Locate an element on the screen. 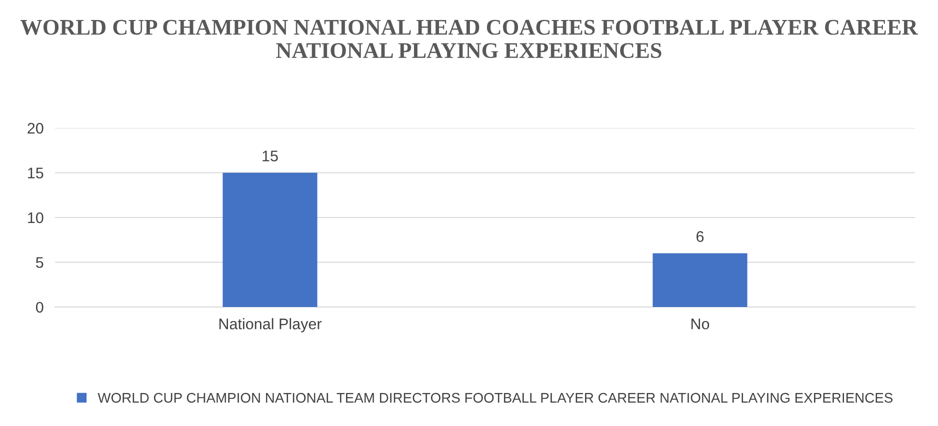  chart-title: WORLD CUP CHAMPION NATIONAL HEAD COACHES FOOTBALL PLAYER CAREER NATIONAL PLAYING EXPERIENCES is located at coordinates (469, 39).